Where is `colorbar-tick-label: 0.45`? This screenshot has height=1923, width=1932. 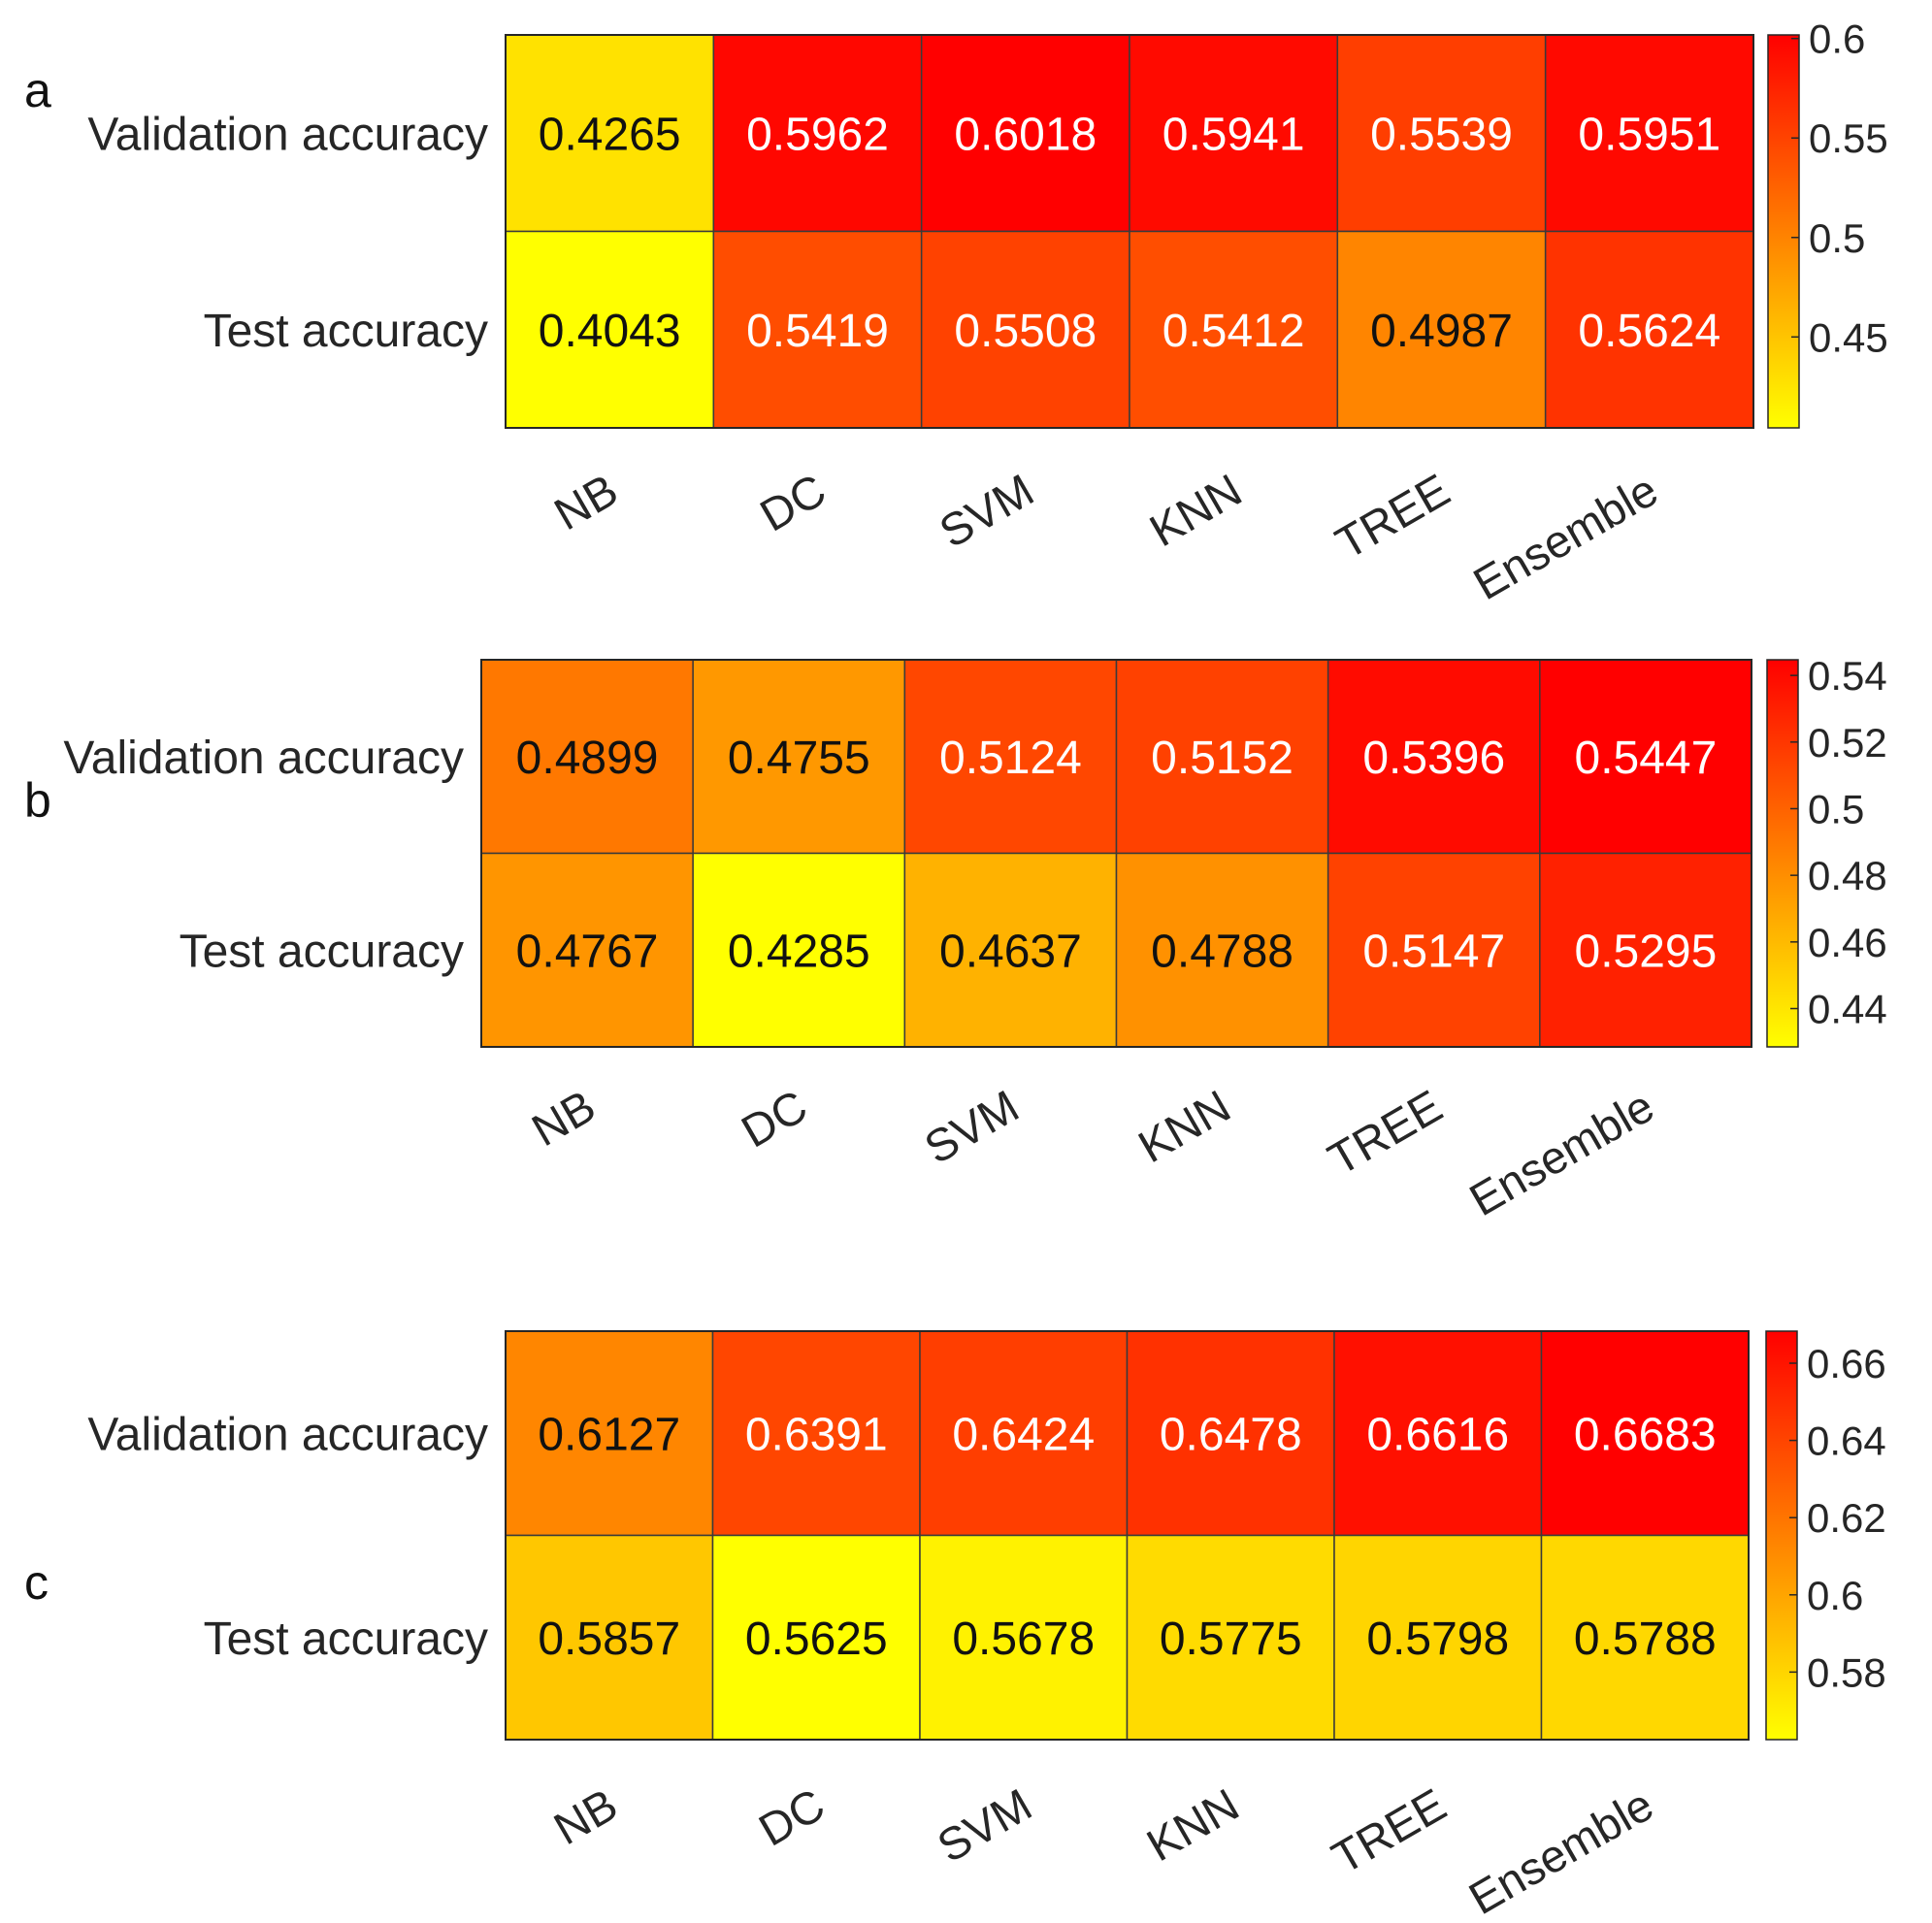 colorbar-tick-label: 0.45 is located at coordinates (1849, 337).